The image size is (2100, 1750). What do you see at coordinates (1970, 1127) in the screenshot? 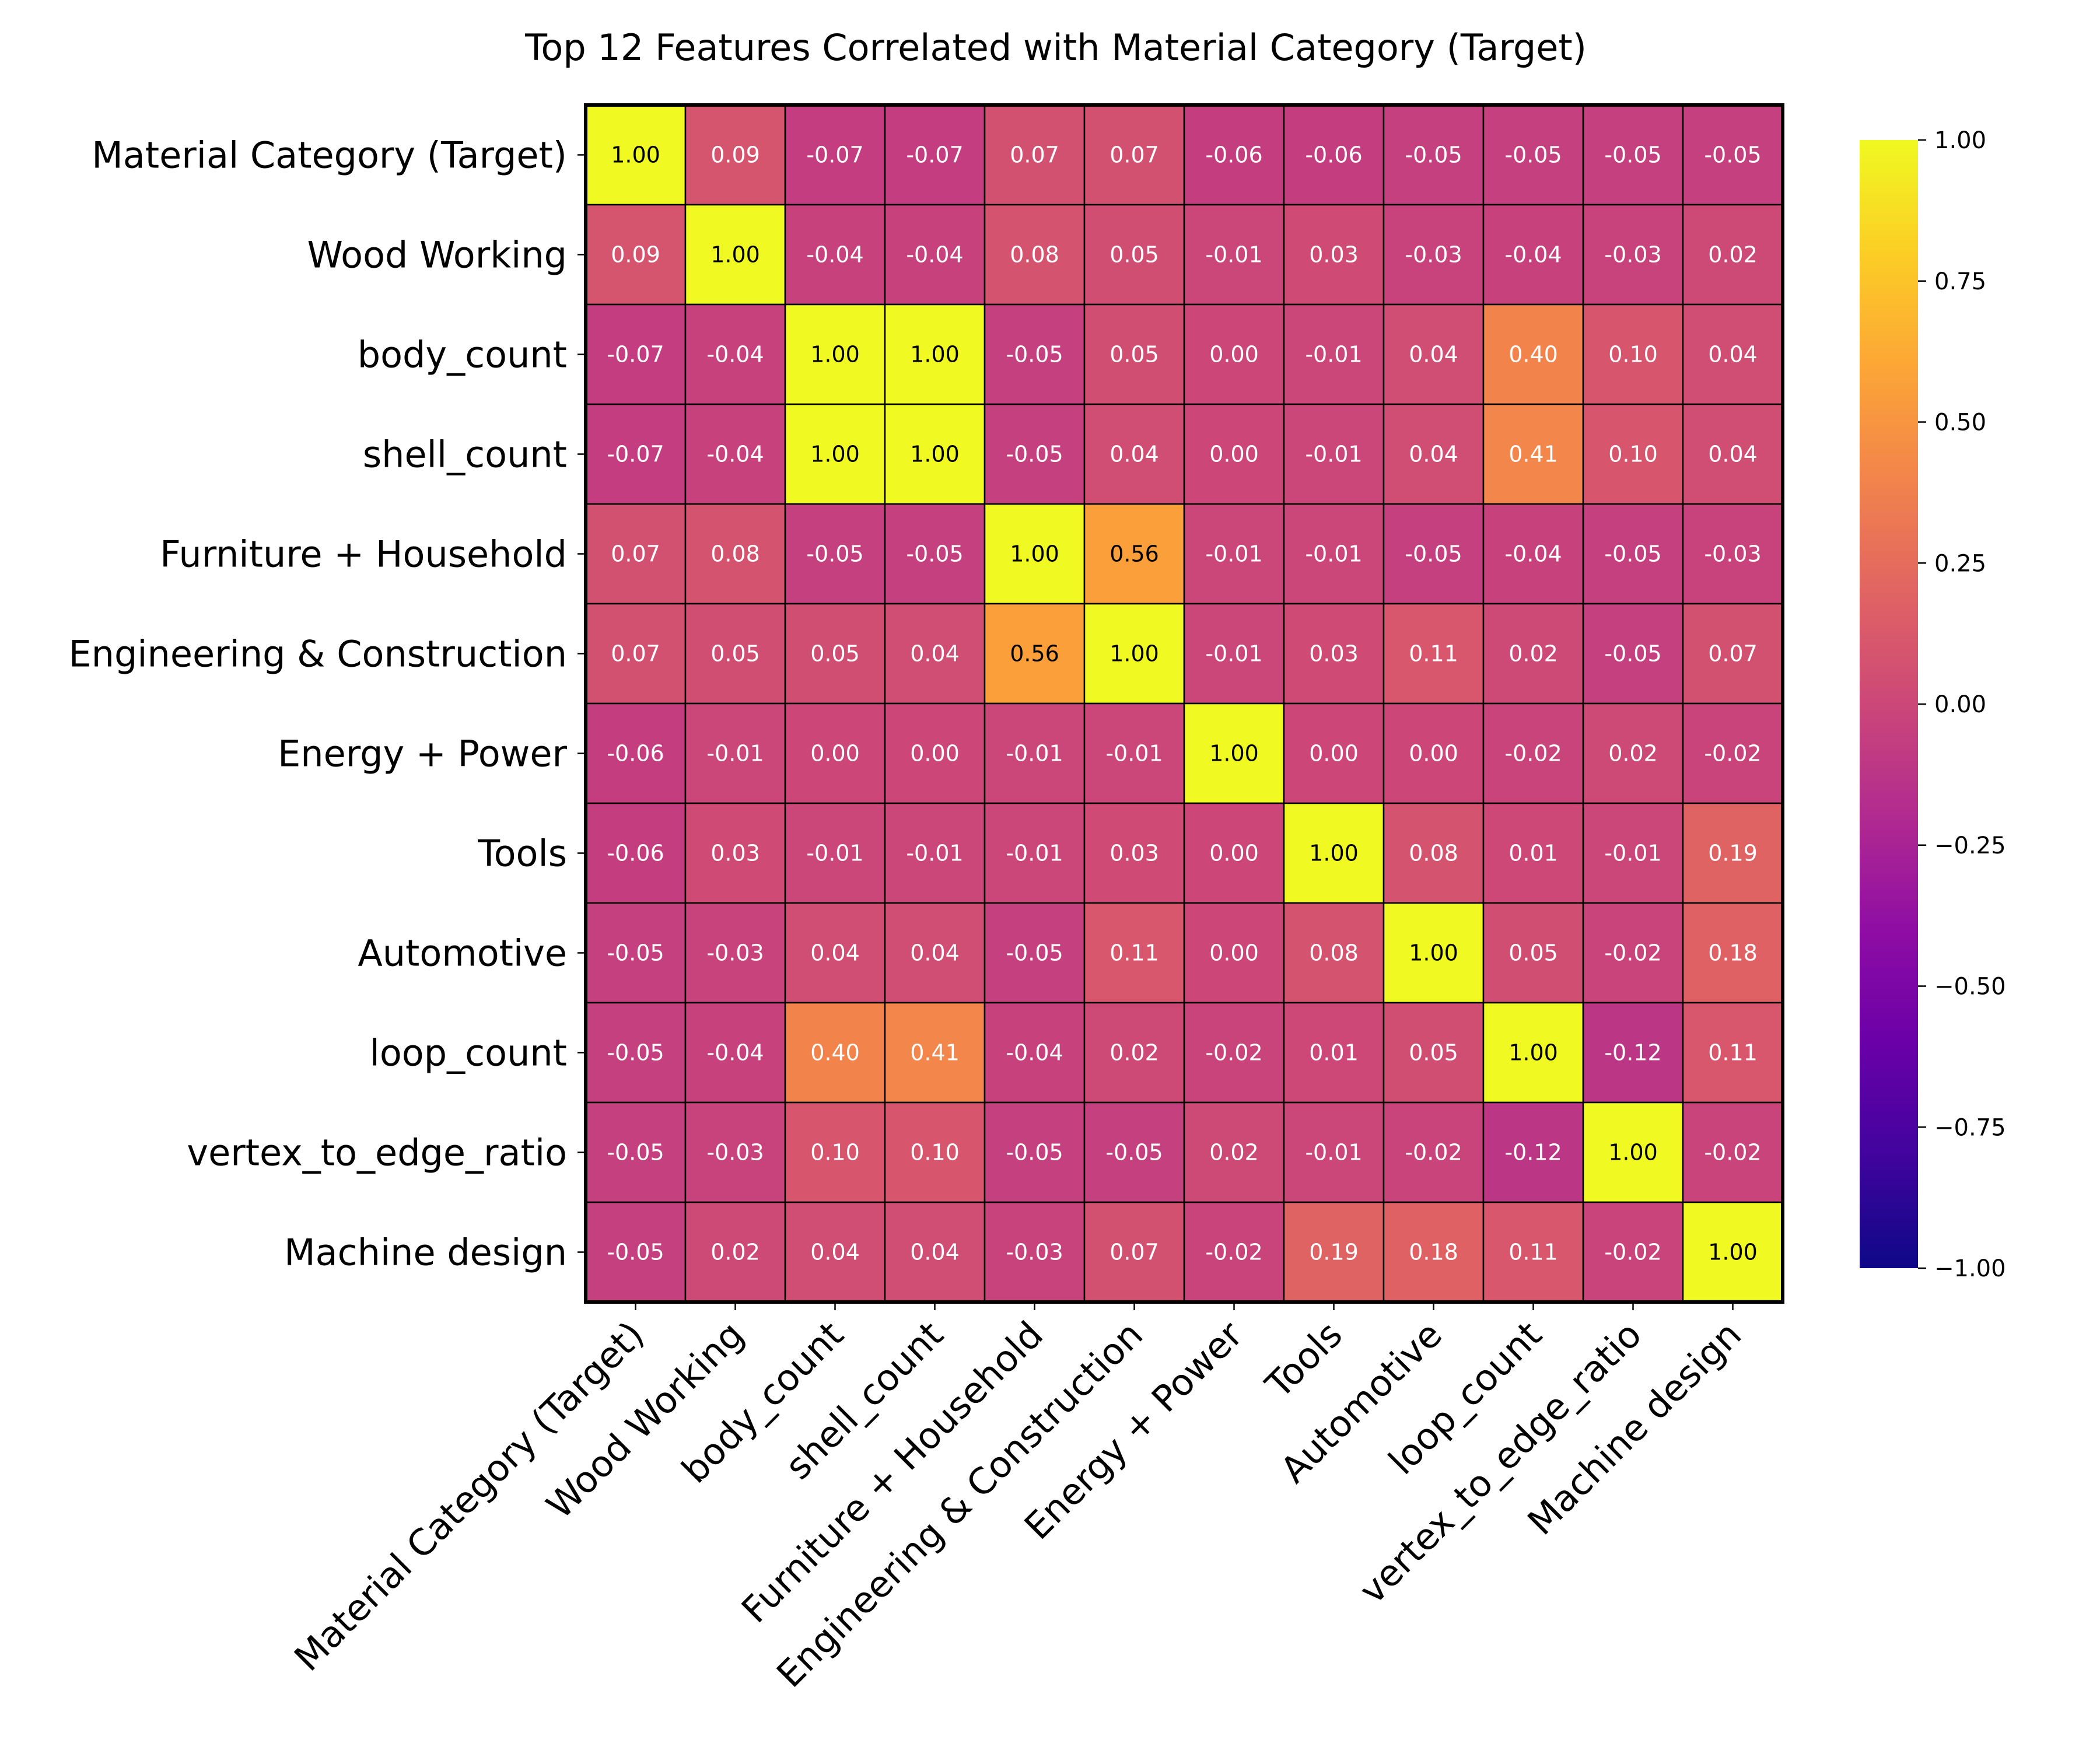
I see `colorbar-tick-label: −0.75` at bounding box center [1970, 1127].